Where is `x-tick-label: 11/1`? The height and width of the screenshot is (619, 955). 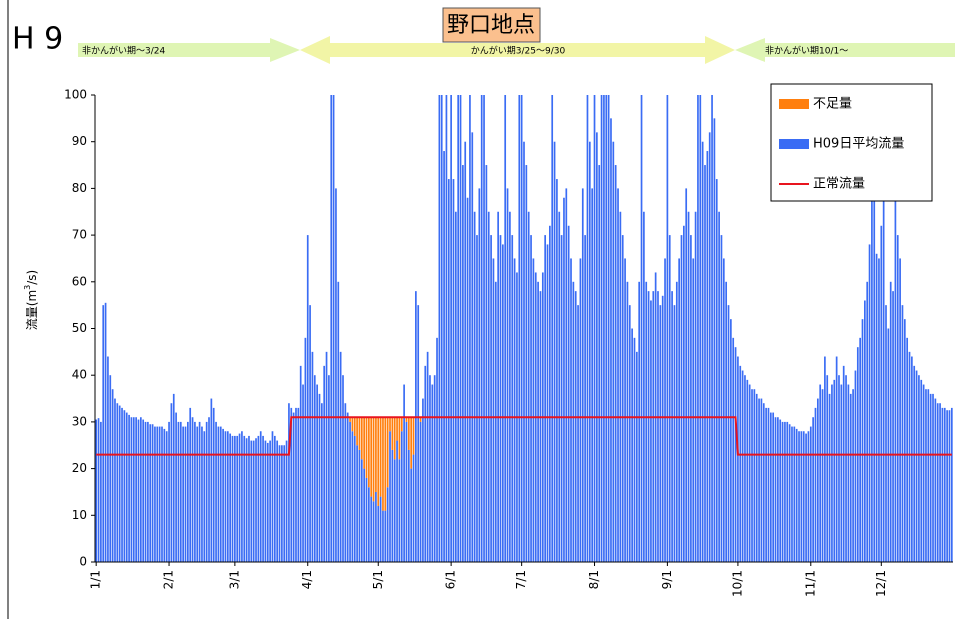
x-tick-label: 11/1 is located at coordinates (810, 583).